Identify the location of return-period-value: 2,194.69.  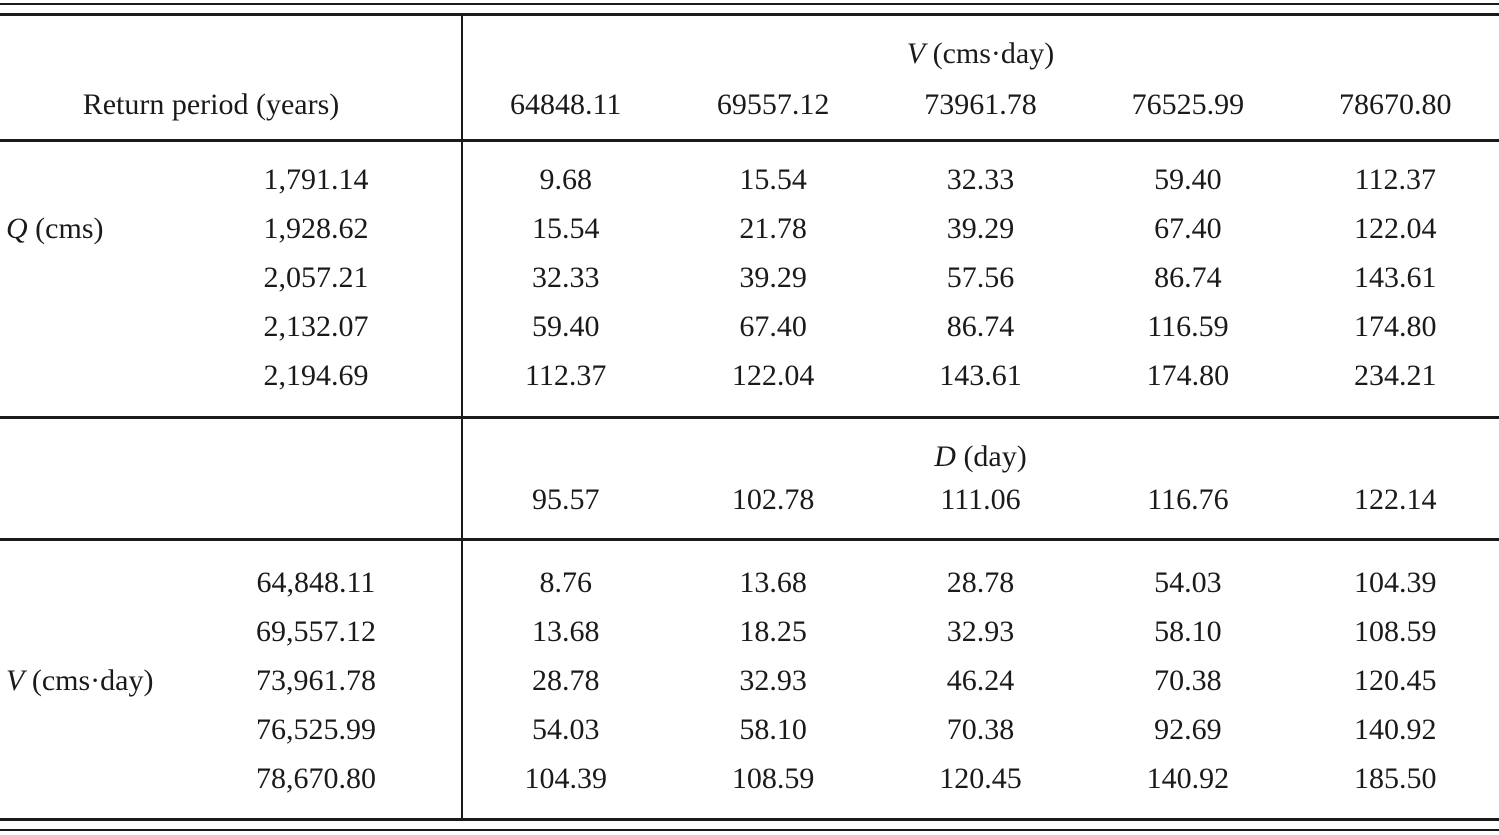
(316, 375).